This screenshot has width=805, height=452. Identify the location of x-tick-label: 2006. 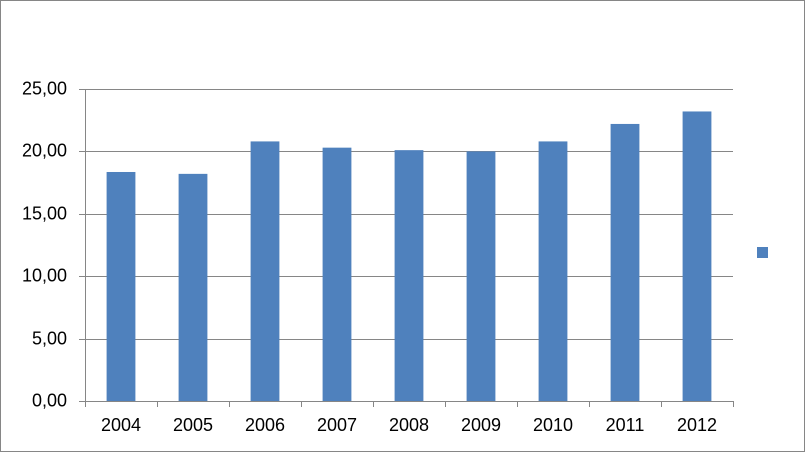
(265, 425).